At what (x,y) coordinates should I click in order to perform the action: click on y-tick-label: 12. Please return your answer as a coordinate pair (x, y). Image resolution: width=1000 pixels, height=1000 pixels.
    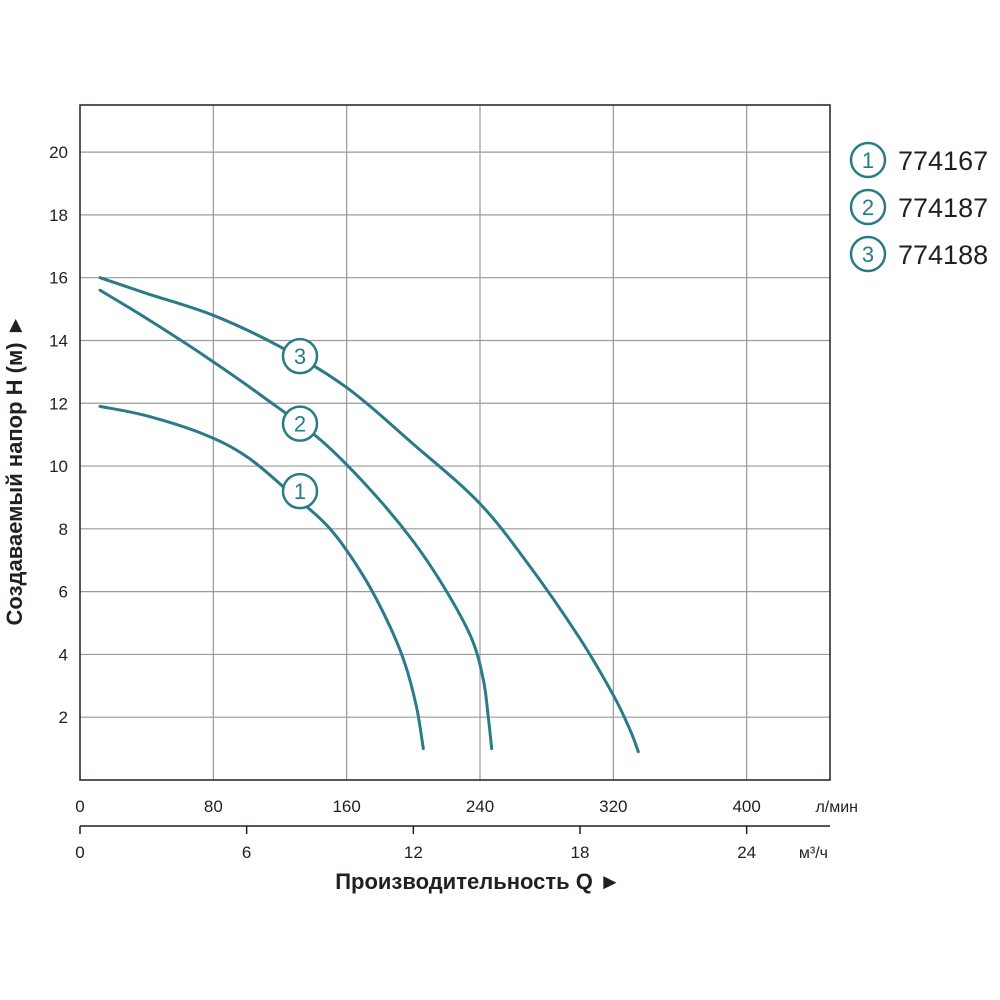
    Looking at the image, I should click on (58, 403).